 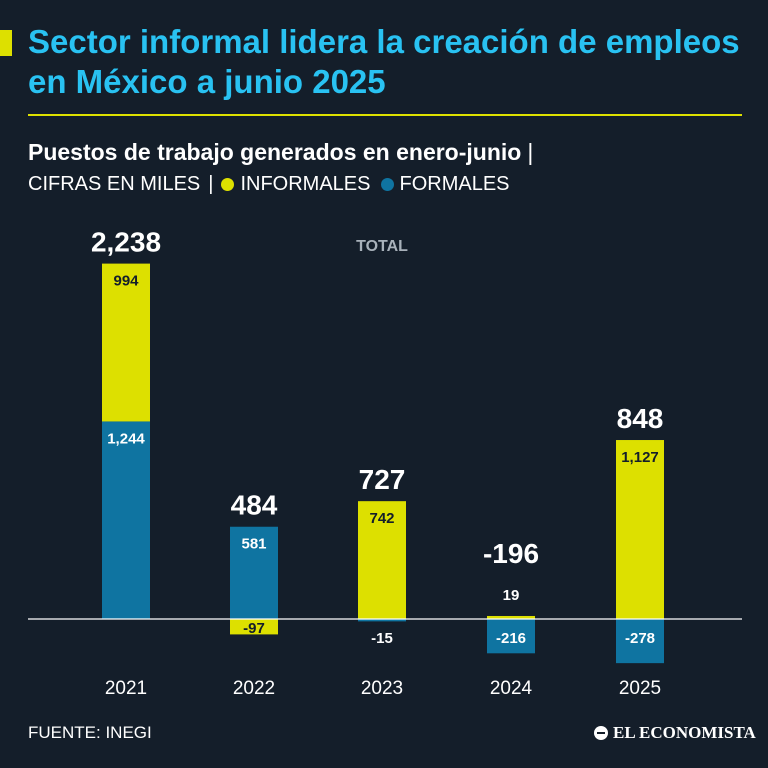 I want to click on x-tick-2024: 2024, so click(x=511, y=688).